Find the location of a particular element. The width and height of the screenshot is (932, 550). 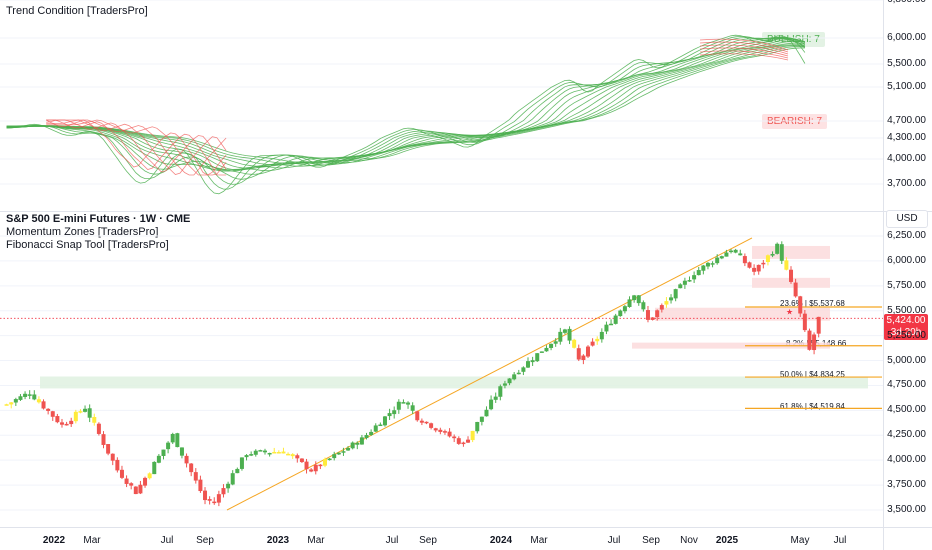

main-chart-title: S&P 500 E-mini Futures · 1W · CME is located at coordinates (98, 219).